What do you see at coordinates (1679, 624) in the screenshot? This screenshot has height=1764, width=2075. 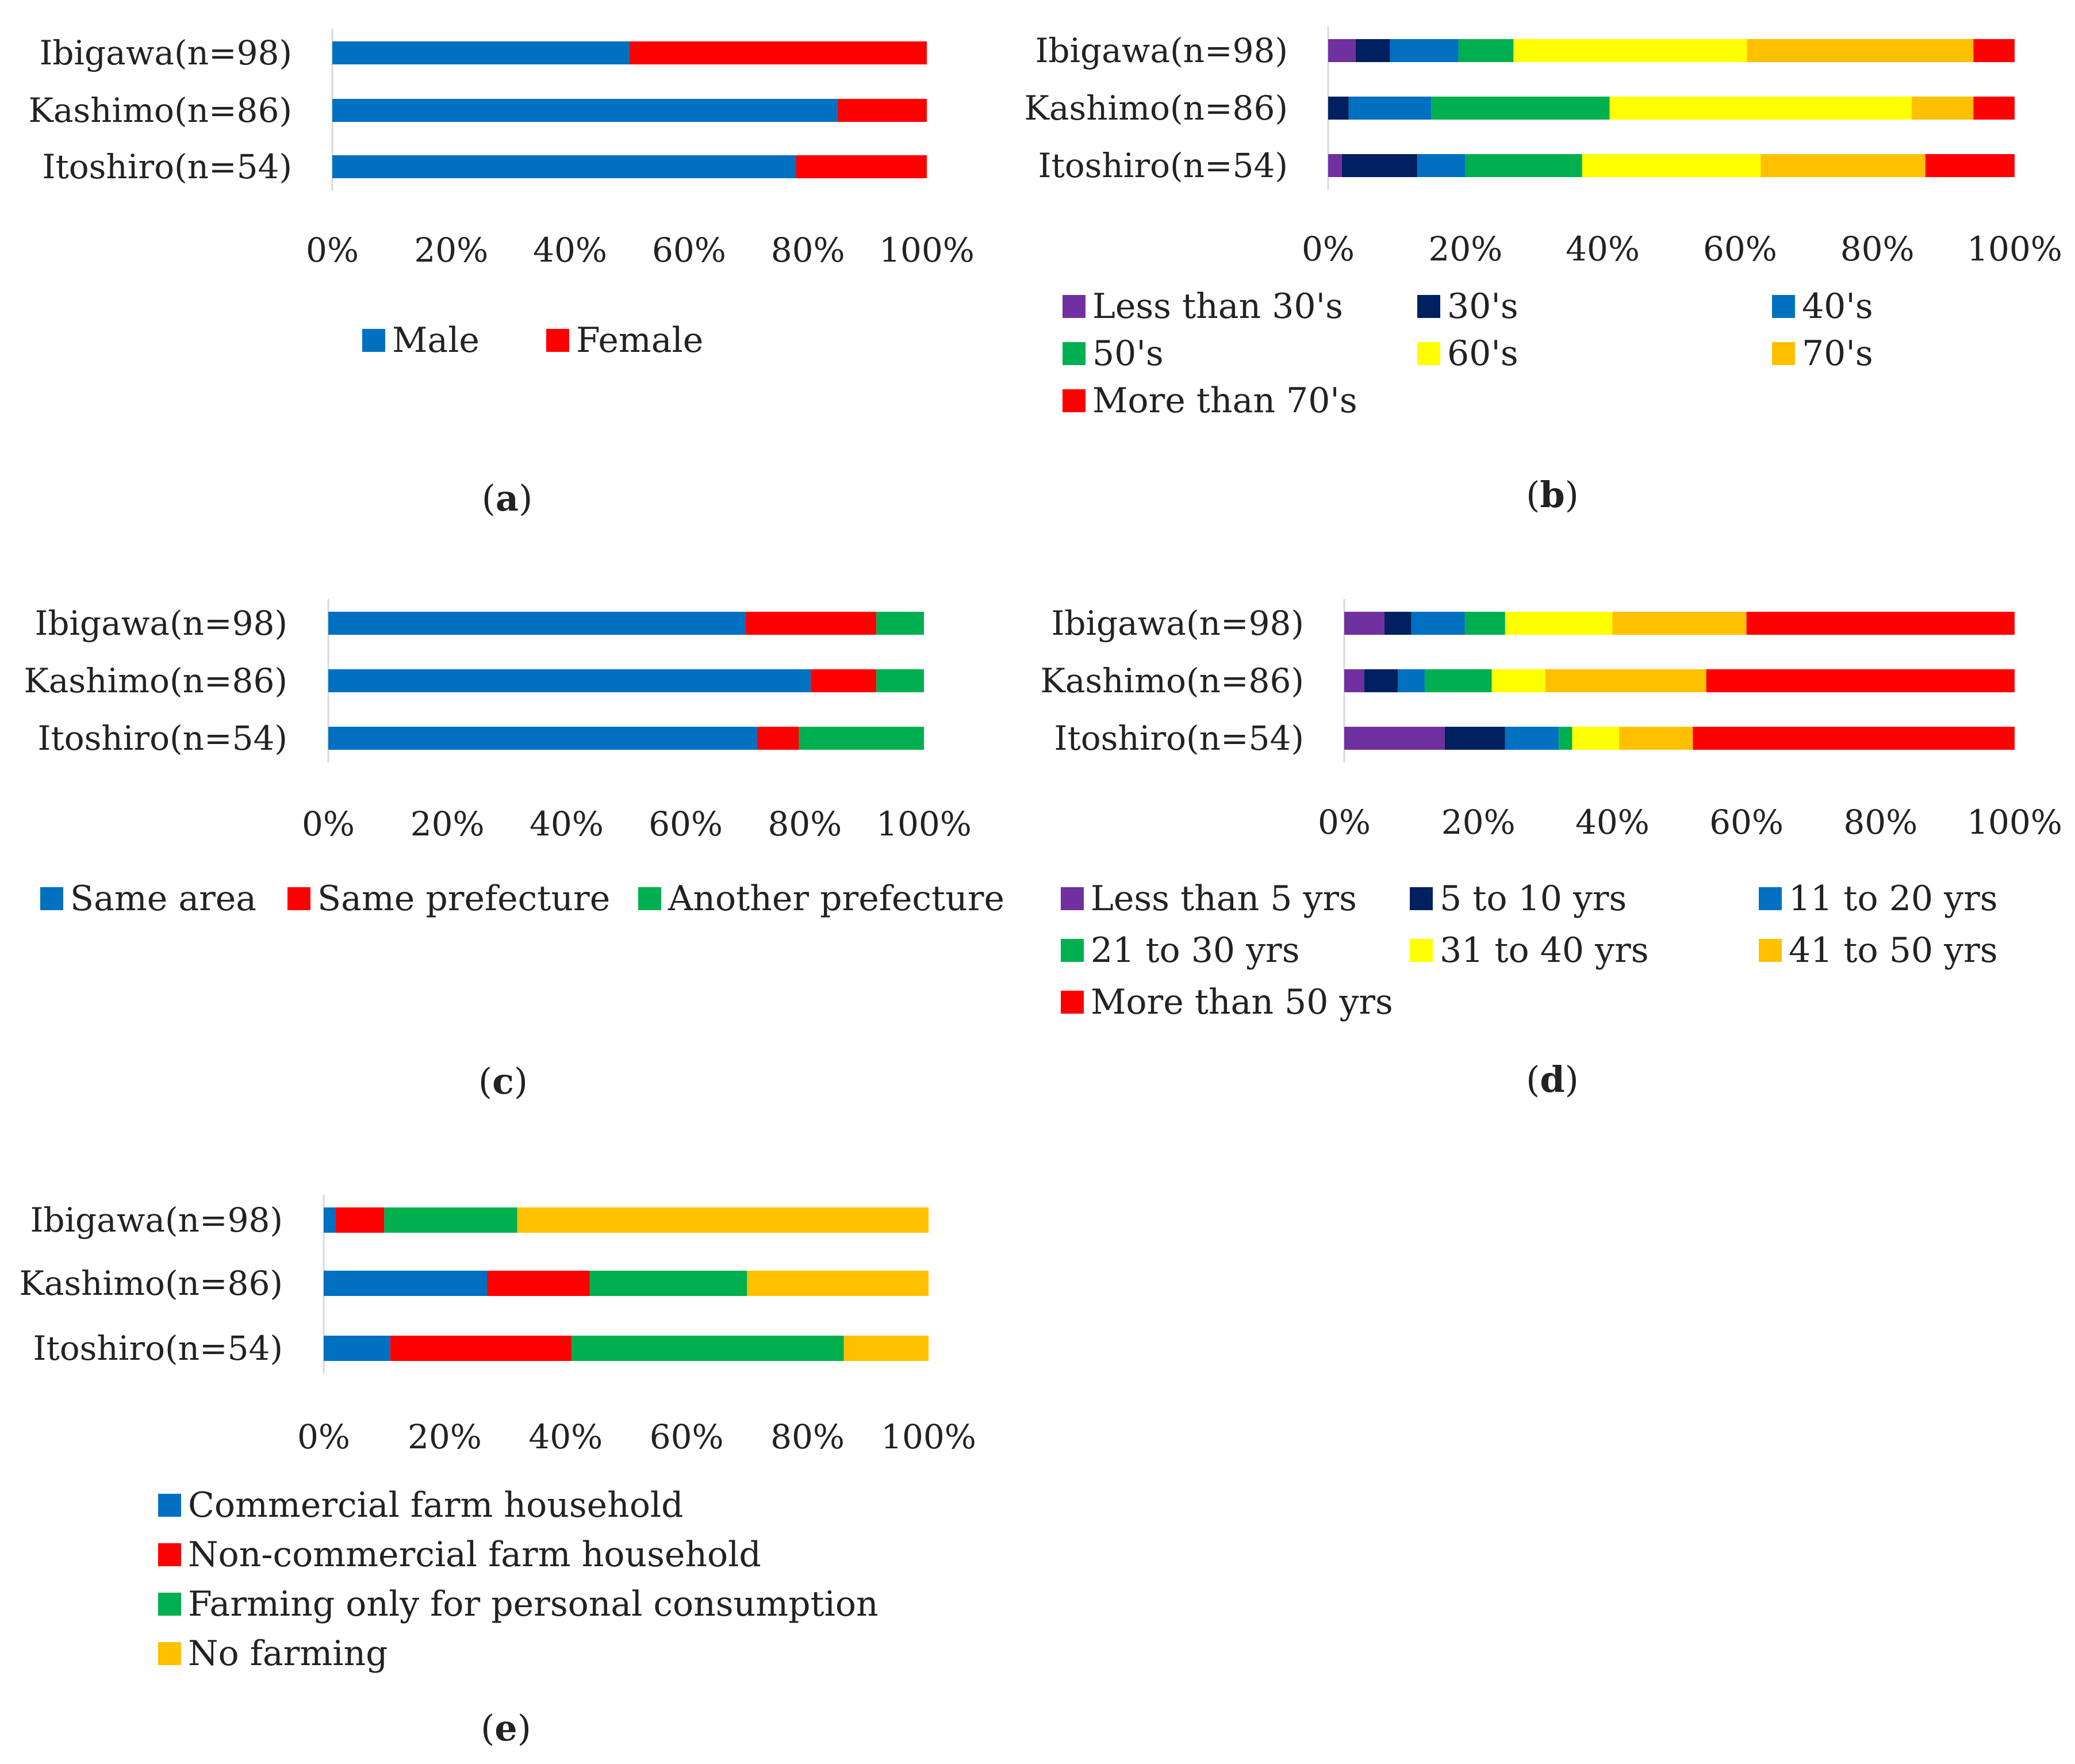 I see `bar-segment-ibigawa-n-98-41-to-50-yrs` at bounding box center [1679, 624].